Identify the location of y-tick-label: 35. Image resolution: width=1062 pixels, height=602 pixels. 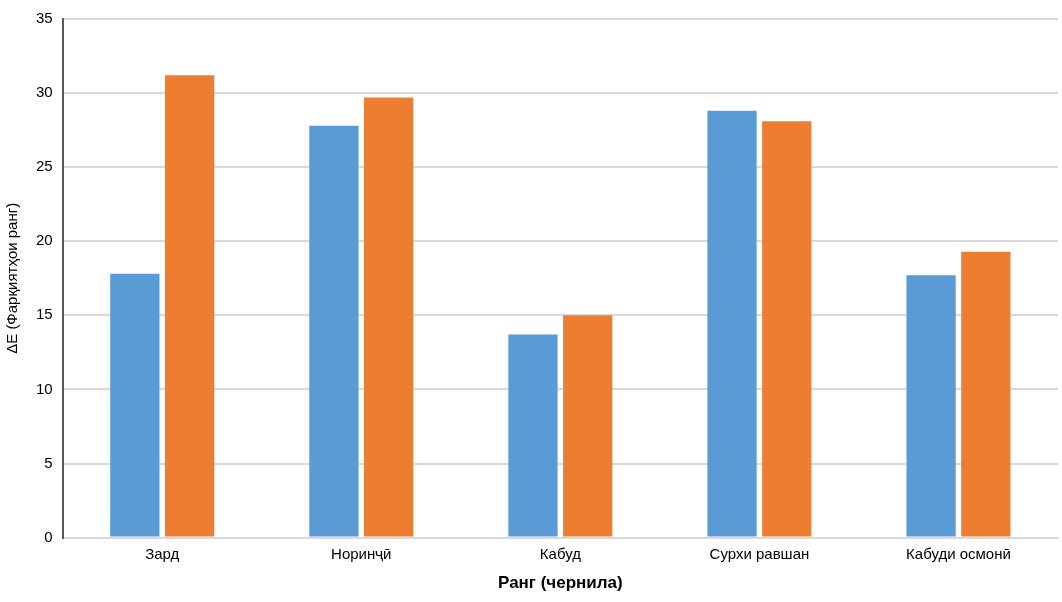
(44, 18).